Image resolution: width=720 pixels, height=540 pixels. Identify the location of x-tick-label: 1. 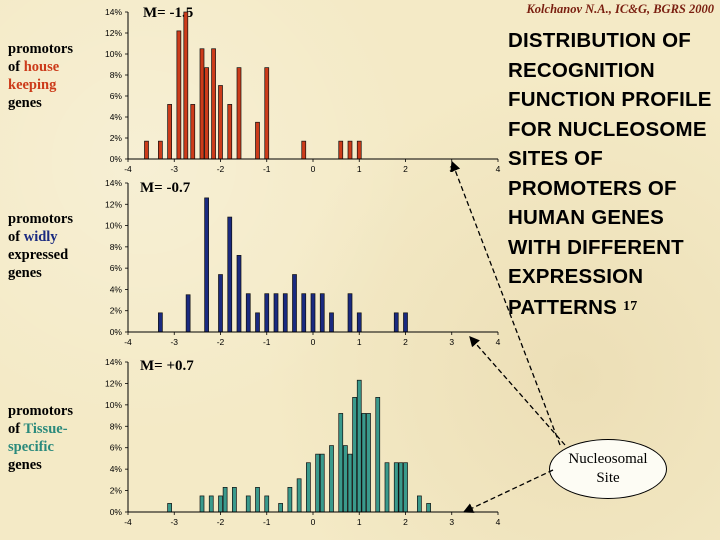
(359, 522).